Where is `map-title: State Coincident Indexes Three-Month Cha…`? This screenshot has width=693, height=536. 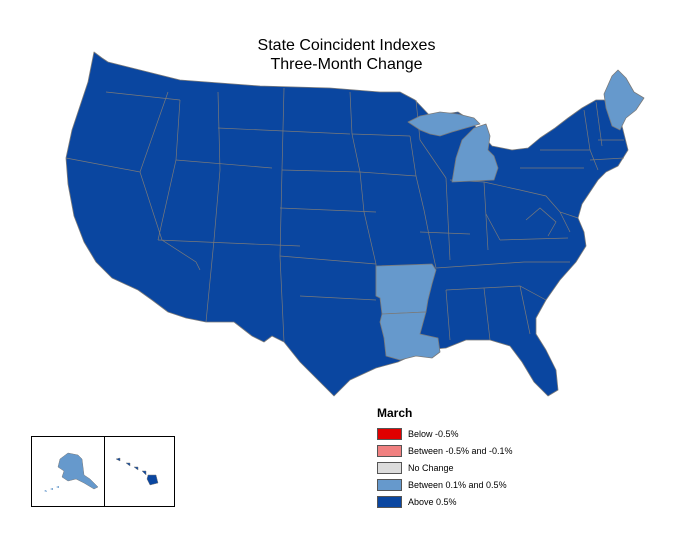 map-title: State Coincident Indexes Three-Month Cha… is located at coordinates (346, 55).